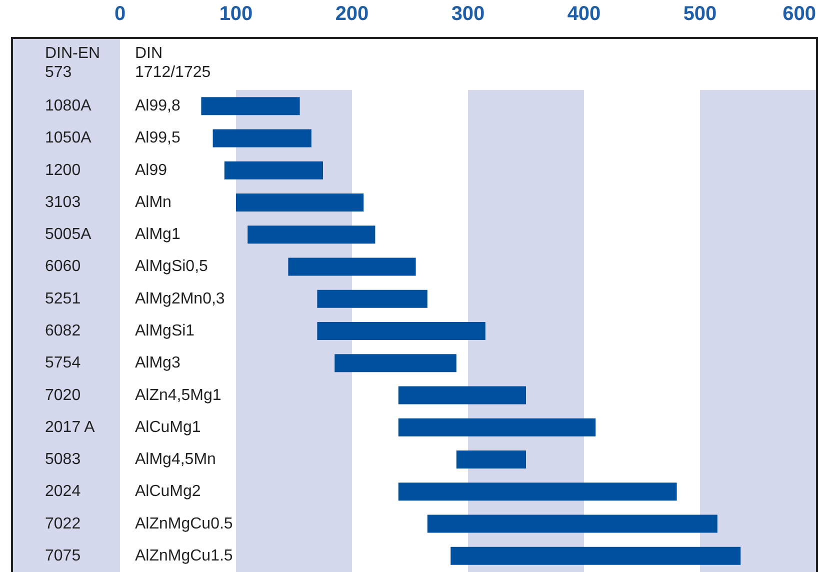 This screenshot has height=572, width=819. What do you see at coordinates (63, 170) in the screenshot?
I see `y-tick-label: 1200` at bounding box center [63, 170].